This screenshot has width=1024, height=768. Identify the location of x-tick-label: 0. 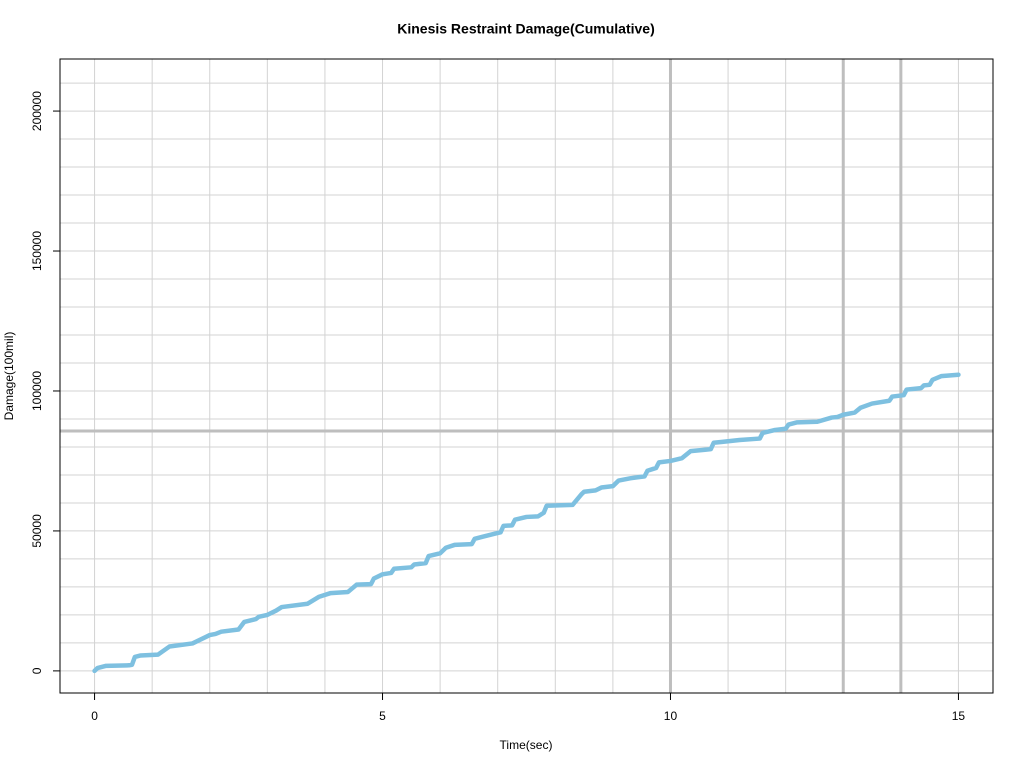
(94, 716).